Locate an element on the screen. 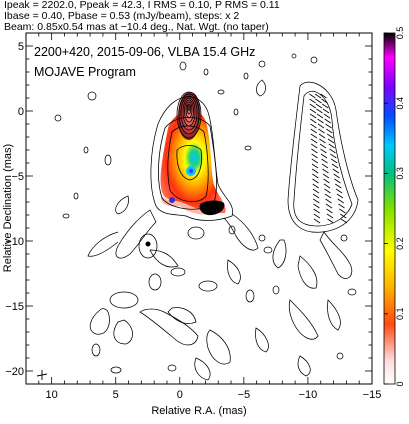  colorbar-tick-label: 0 is located at coordinates (400, 383).